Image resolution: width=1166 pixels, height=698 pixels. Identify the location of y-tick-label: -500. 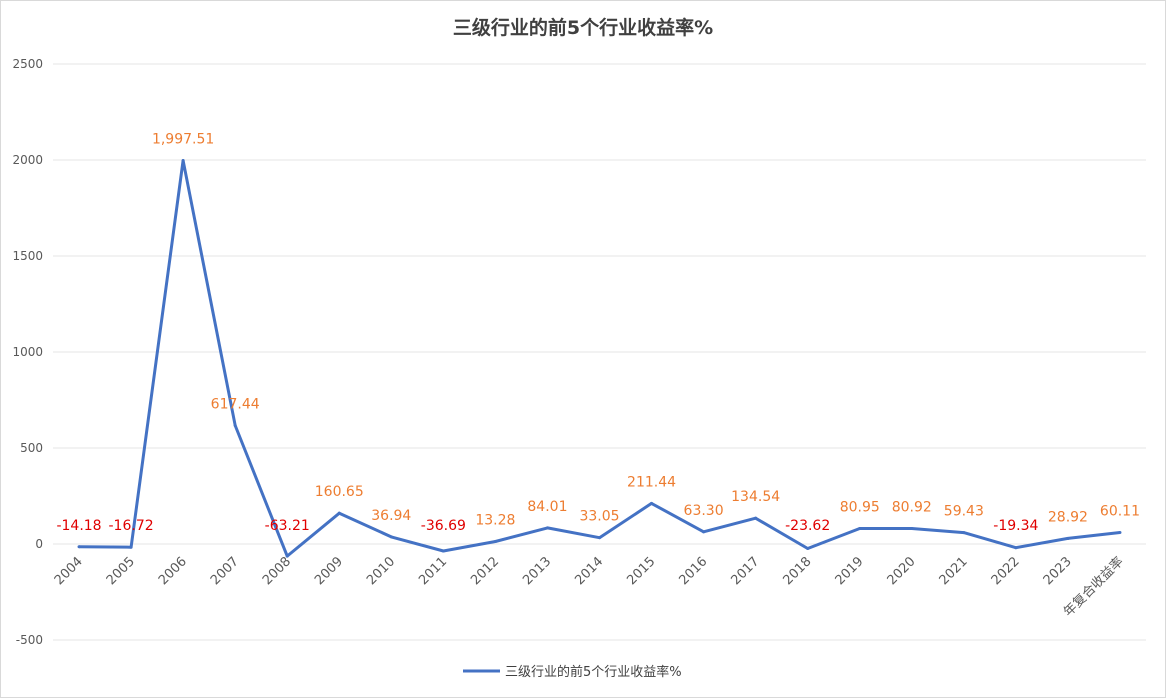
(29, 640).